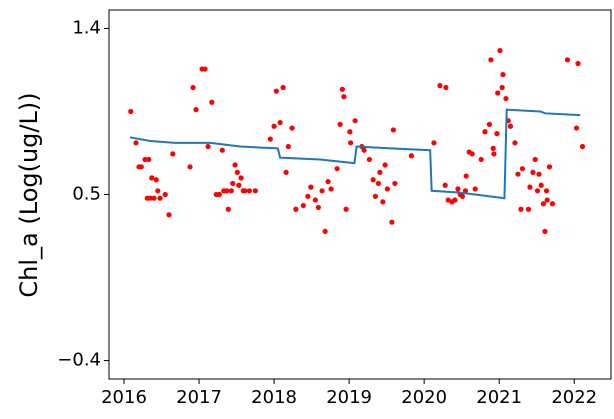 This screenshot has height=419, width=614. I want to click on x-tick-label: 2017, so click(199, 397).